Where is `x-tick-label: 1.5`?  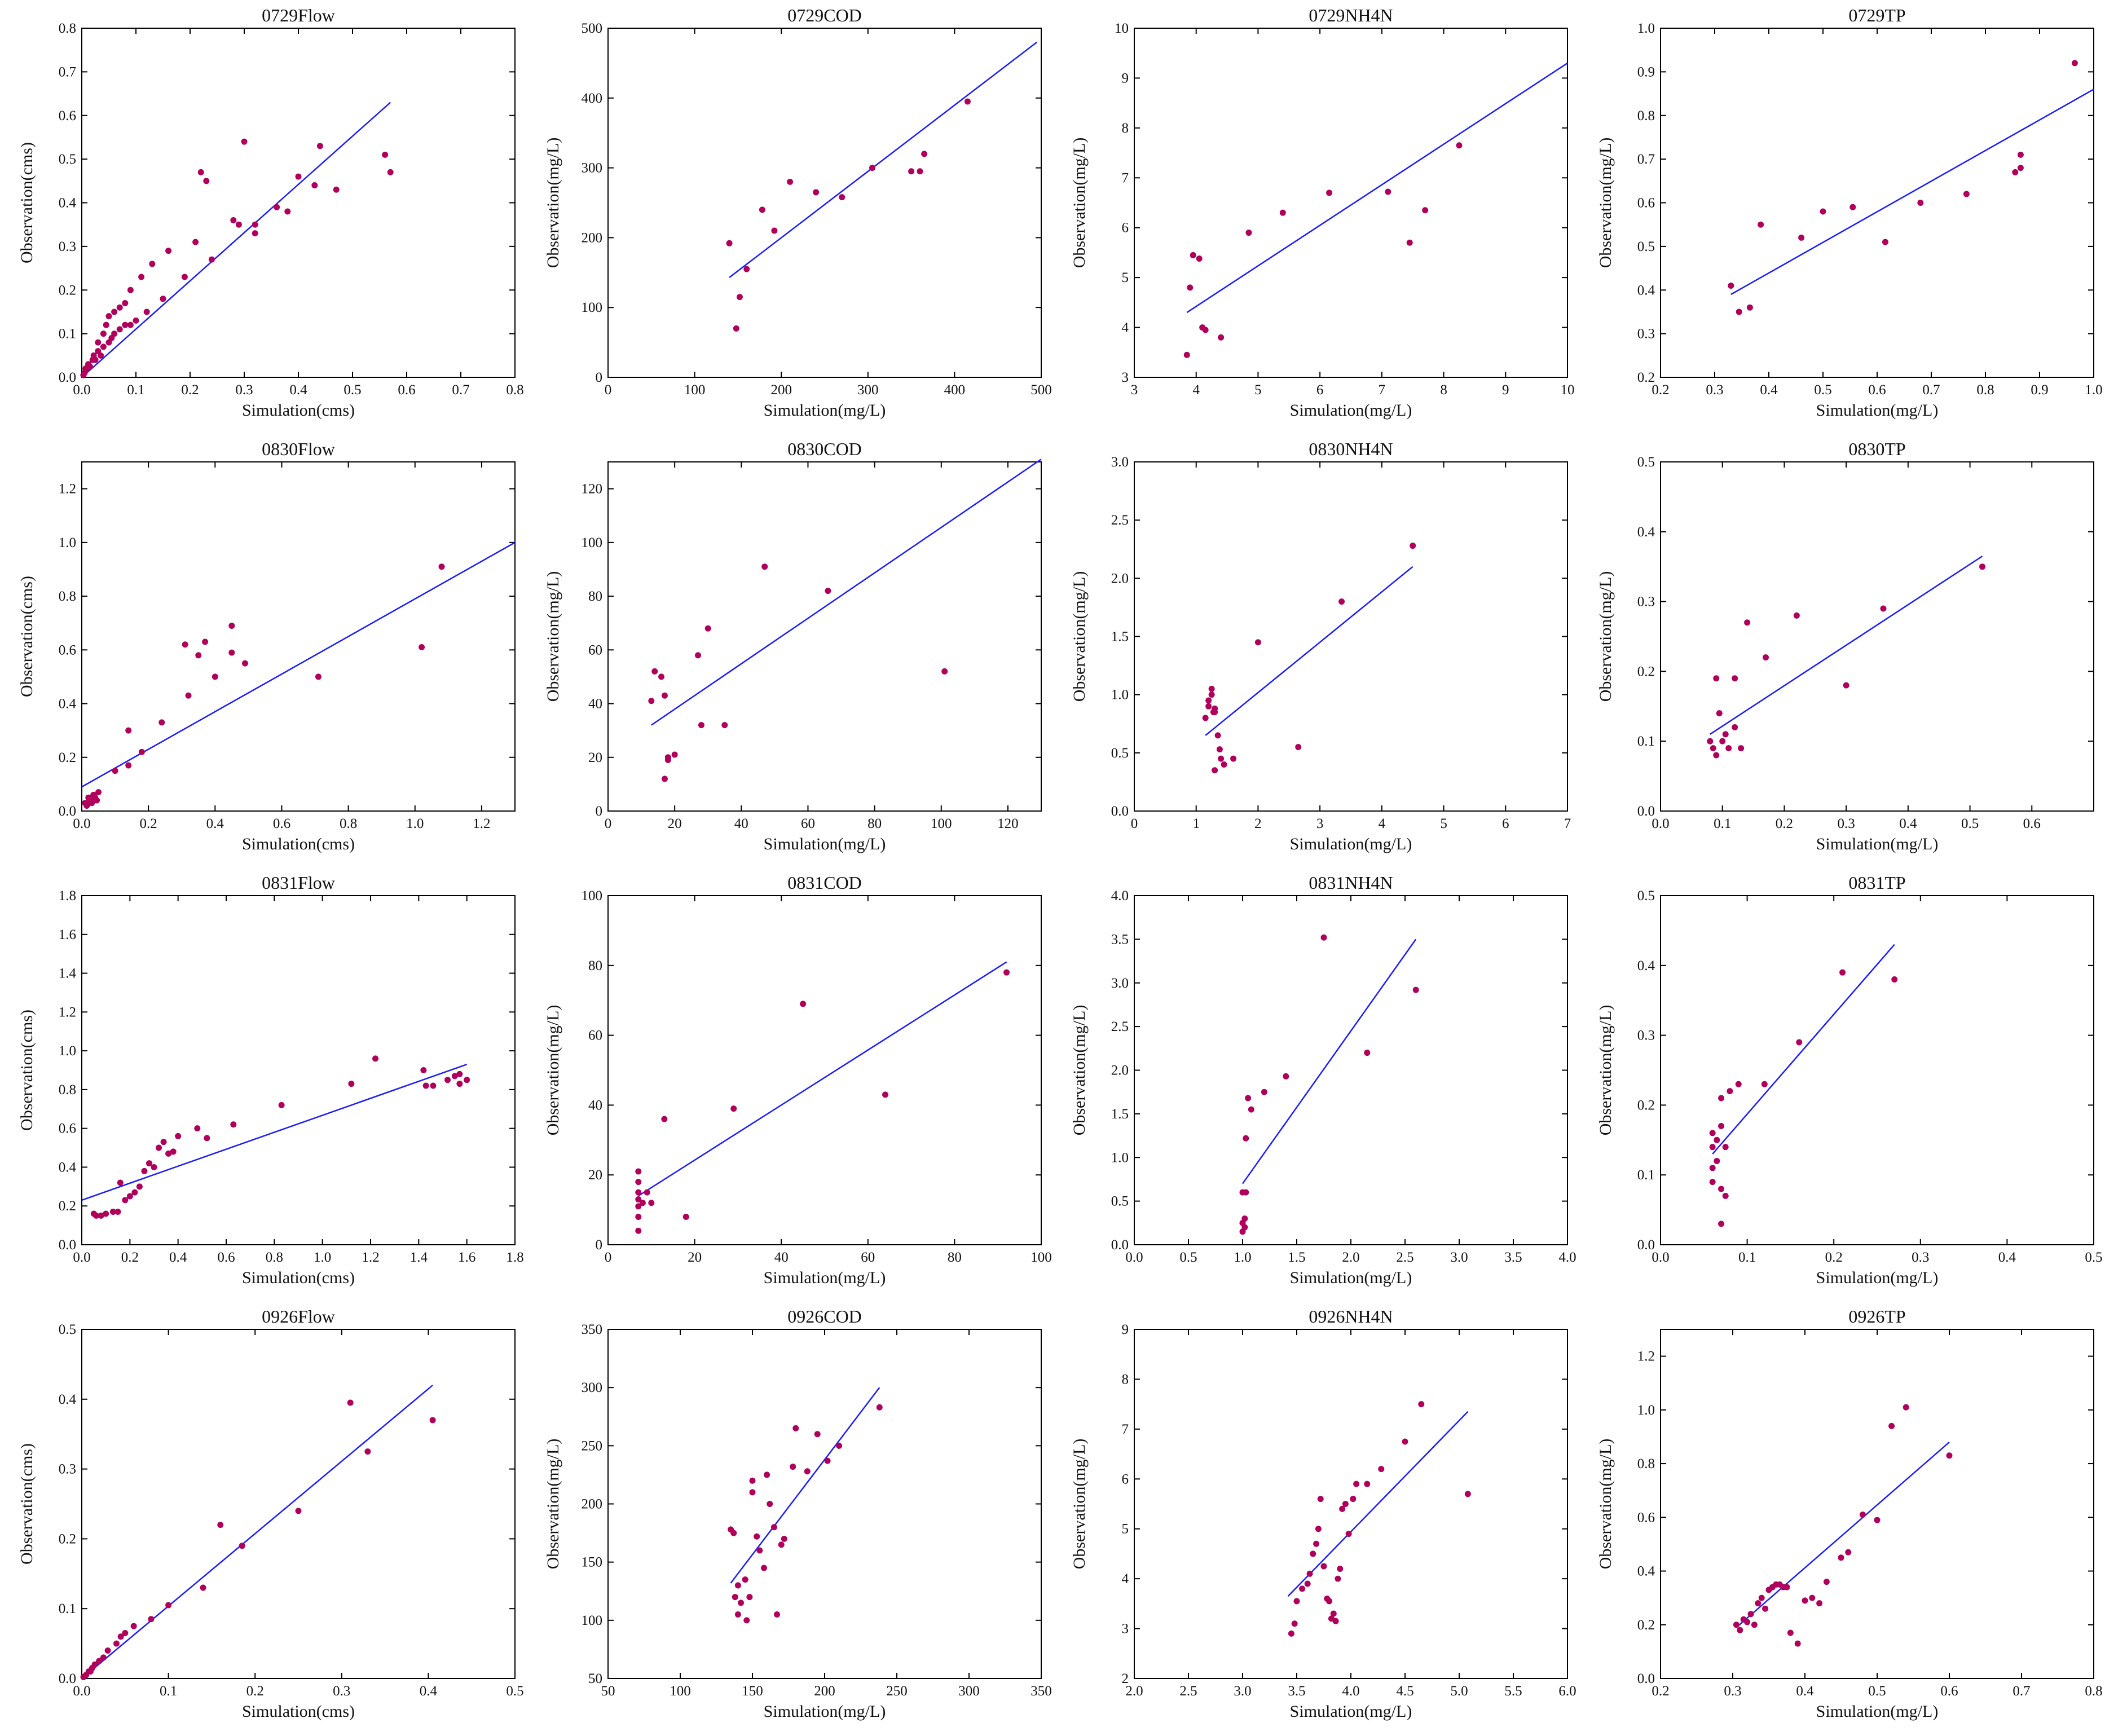 x-tick-label: 1.5 is located at coordinates (1297, 1257).